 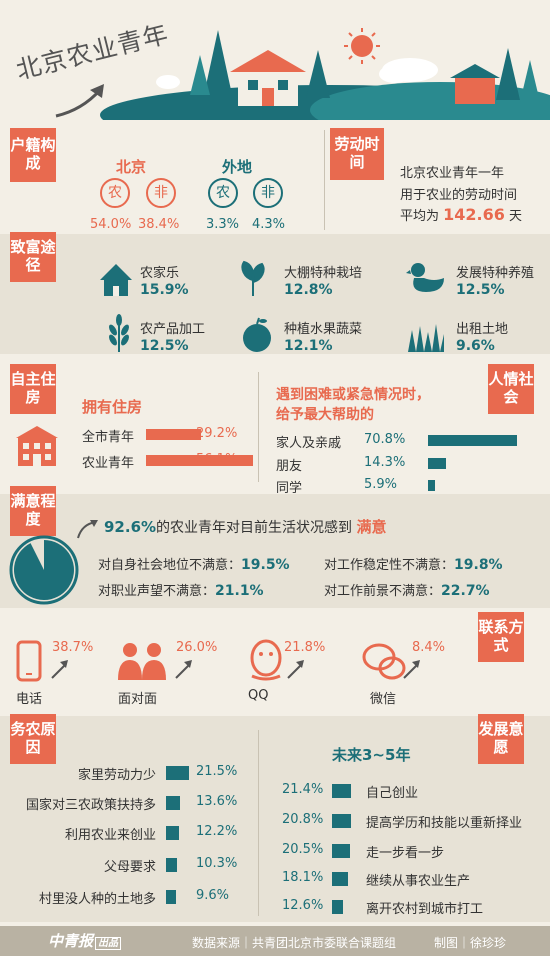 I want to click on wealth-value-2: 12.8%, so click(x=308, y=290).